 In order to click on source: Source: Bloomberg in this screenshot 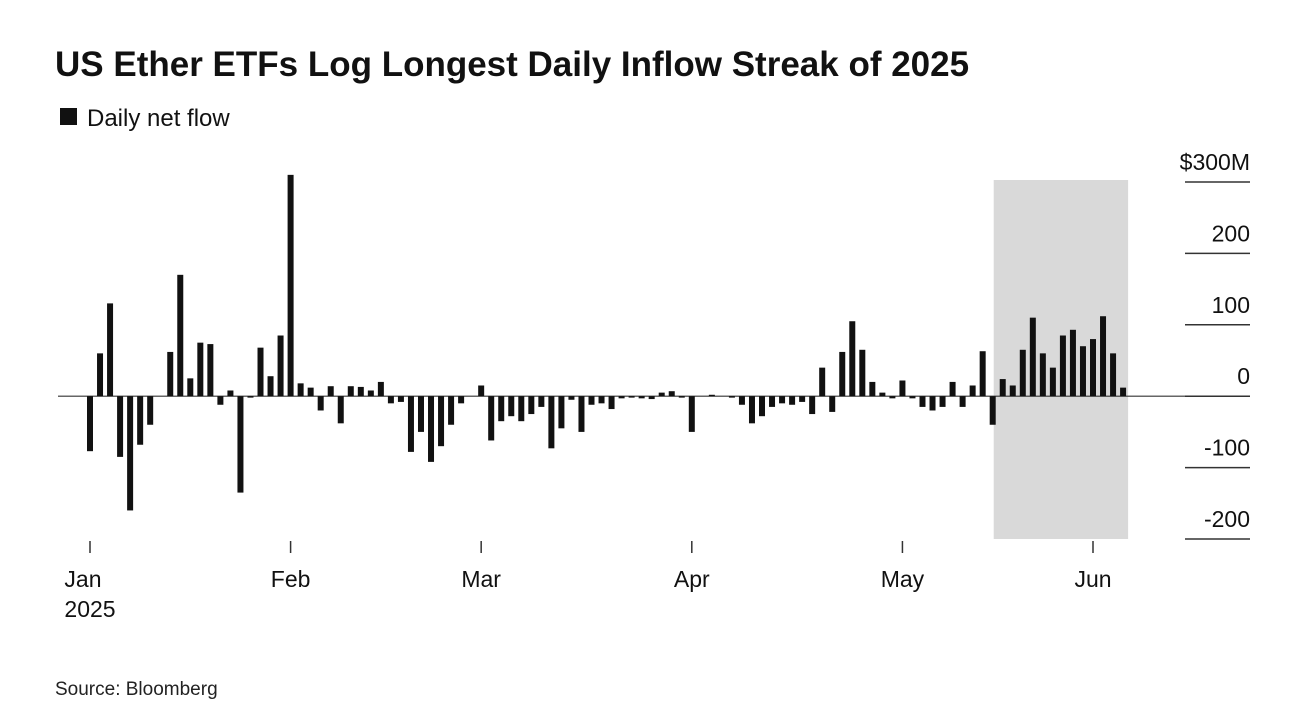, I will do `click(136, 689)`.